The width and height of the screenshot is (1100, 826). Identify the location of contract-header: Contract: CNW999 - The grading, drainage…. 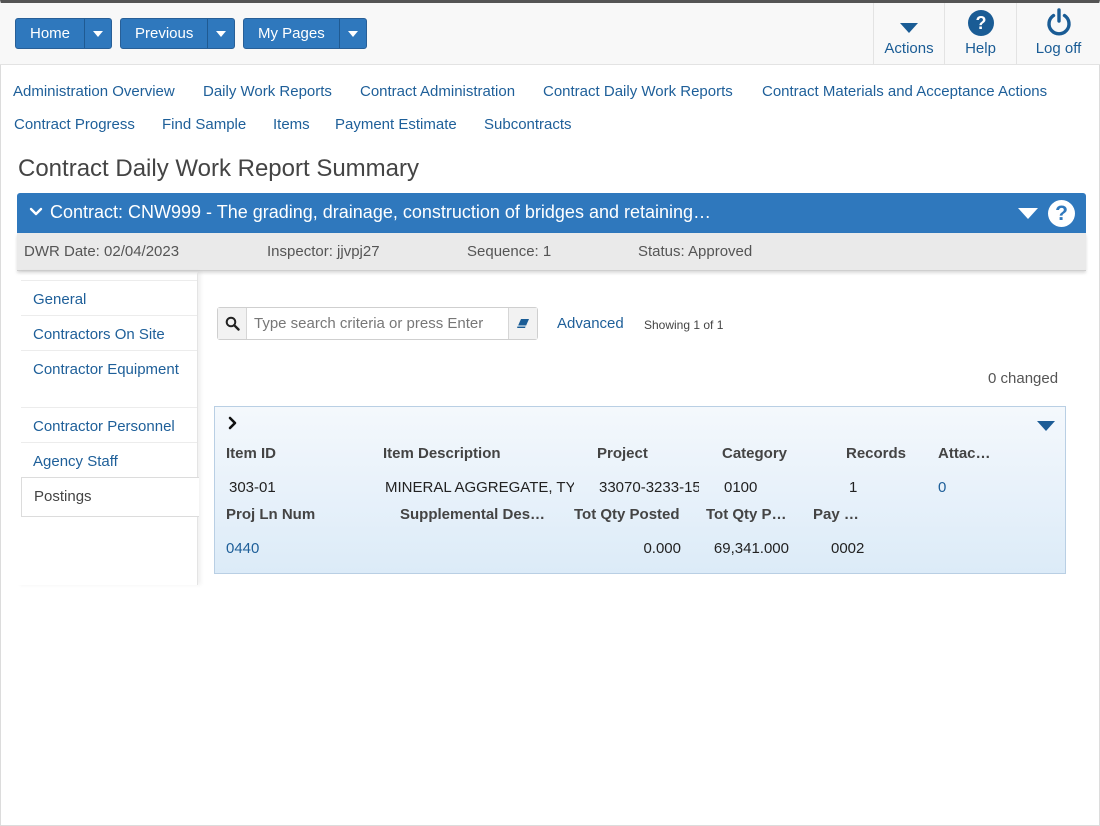
(551, 213).